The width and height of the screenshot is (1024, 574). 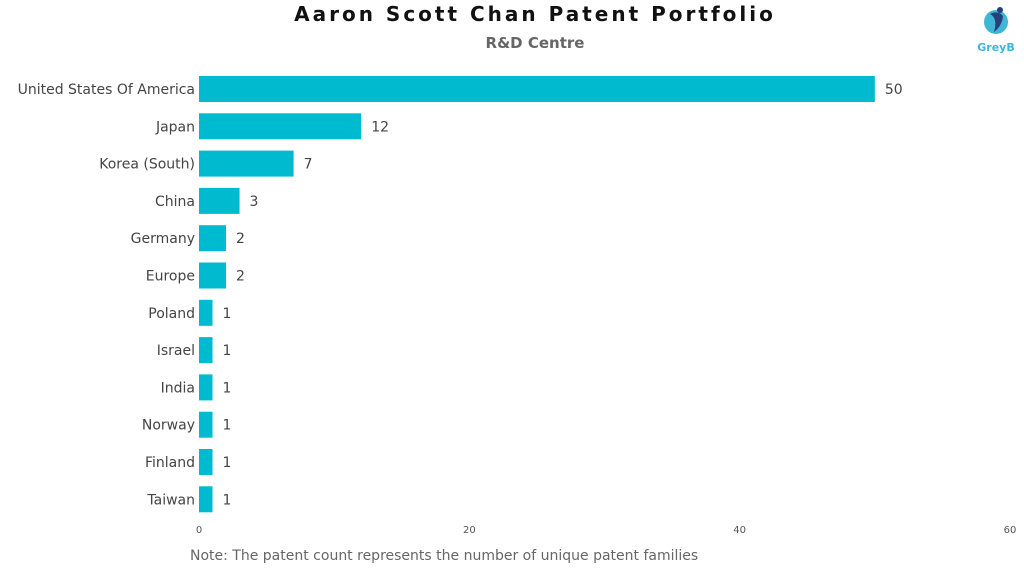 What do you see at coordinates (175, 127) in the screenshot?
I see `category-label: Japan` at bounding box center [175, 127].